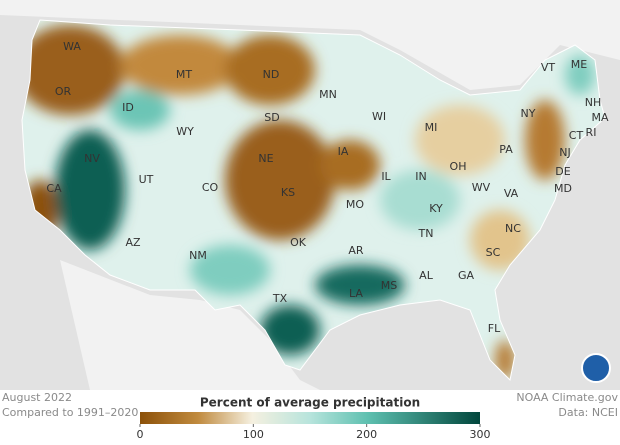 The image size is (620, 445). What do you see at coordinates (70, 412) in the screenshot?
I see `baseline: Compared to 1991–2020` at bounding box center [70, 412].